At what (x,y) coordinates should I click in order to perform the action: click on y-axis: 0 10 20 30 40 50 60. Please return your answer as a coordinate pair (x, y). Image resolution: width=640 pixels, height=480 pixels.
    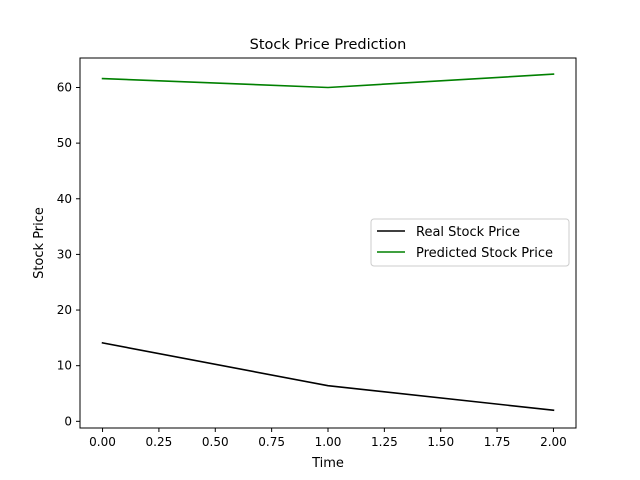
    Looking at the image, I should click on (68, 254).